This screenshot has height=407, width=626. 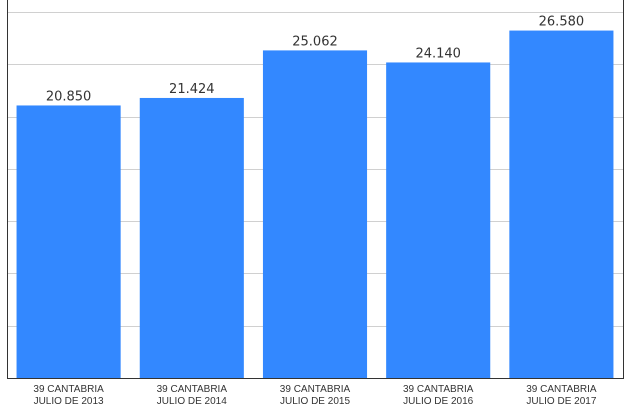 What do you see at coordinates (438, 53) in the screenshot?
I see `bar-value-label: 24.140` at bounding box center [438, 53].